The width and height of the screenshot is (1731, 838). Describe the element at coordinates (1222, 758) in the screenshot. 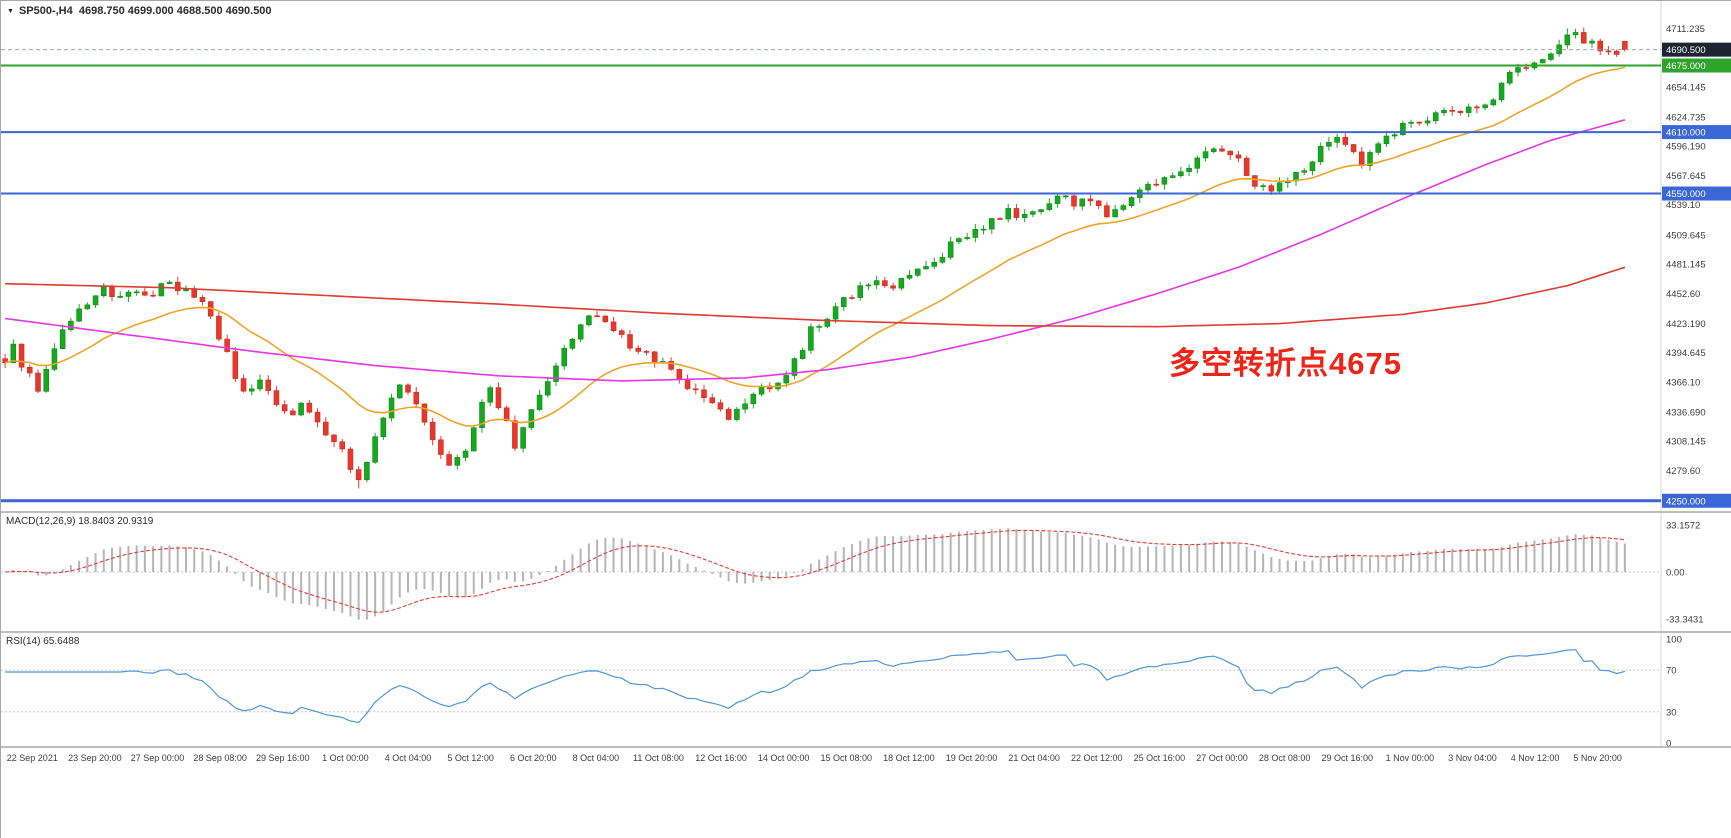

I see `time-label: 27 Oct 00:00` at that location.